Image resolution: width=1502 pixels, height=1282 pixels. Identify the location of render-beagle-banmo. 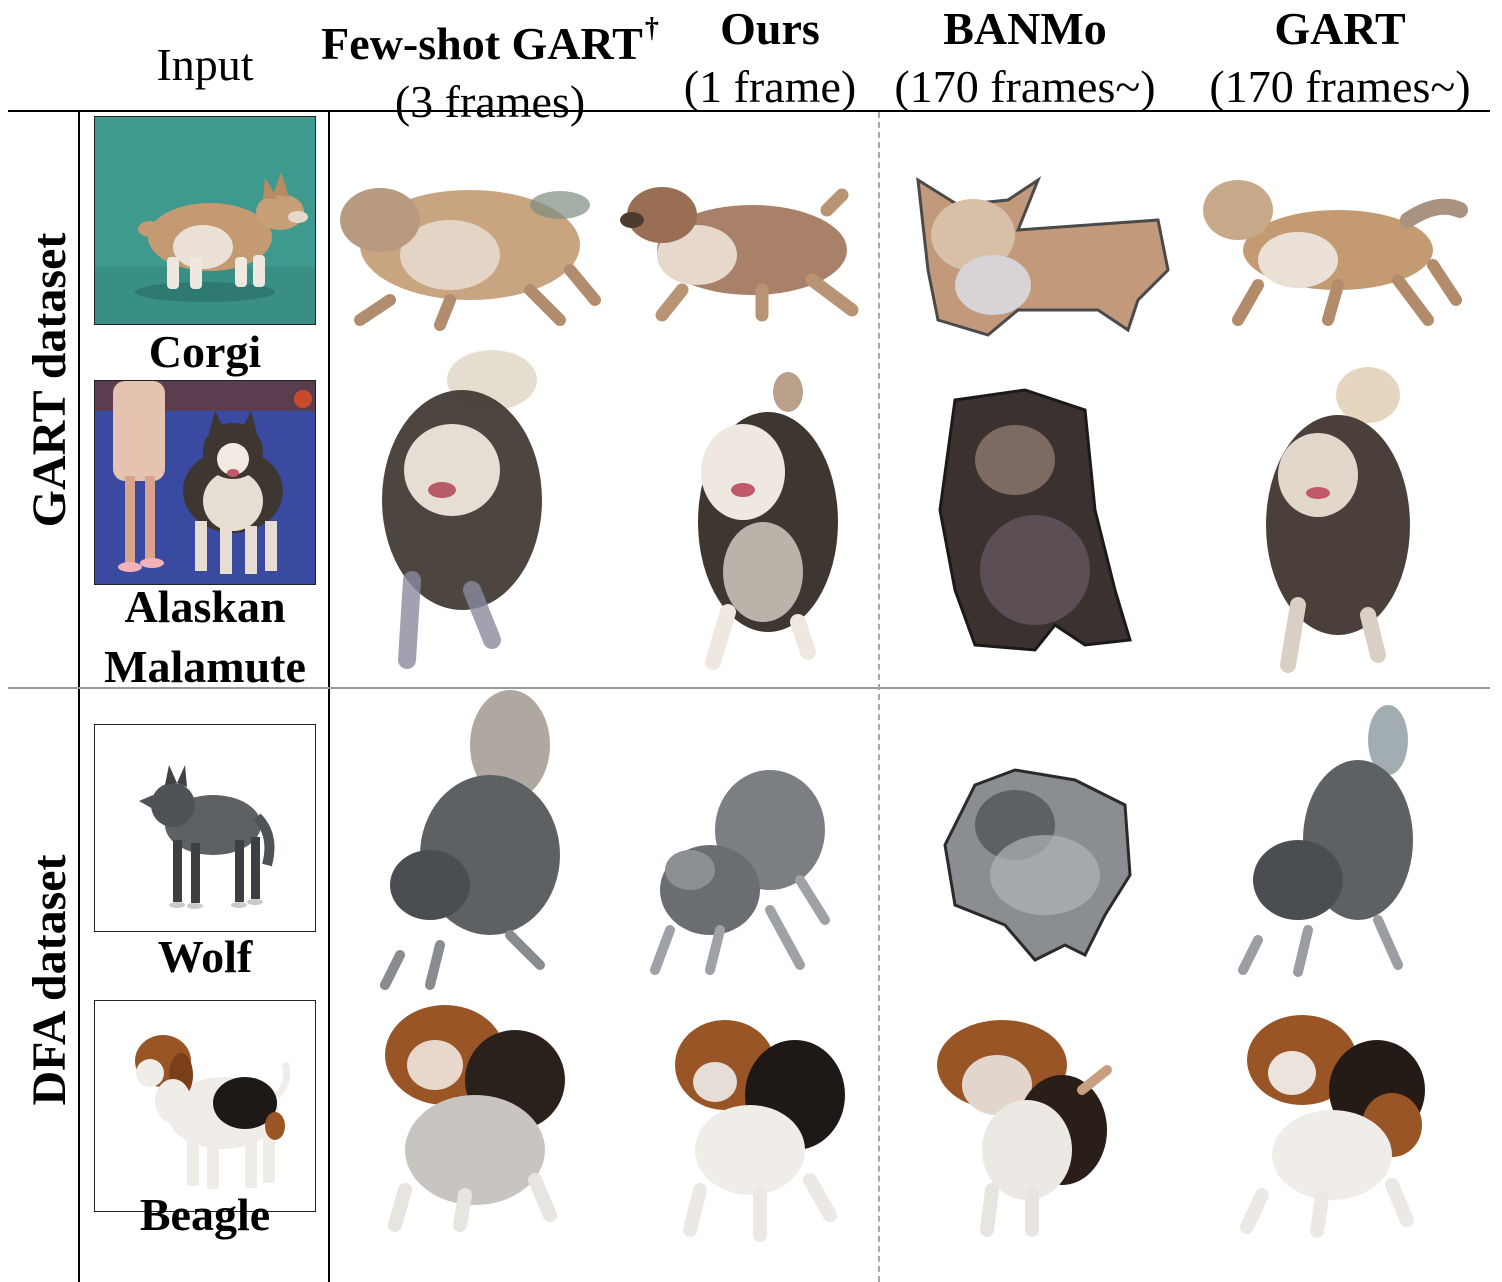
(1024, 1123).